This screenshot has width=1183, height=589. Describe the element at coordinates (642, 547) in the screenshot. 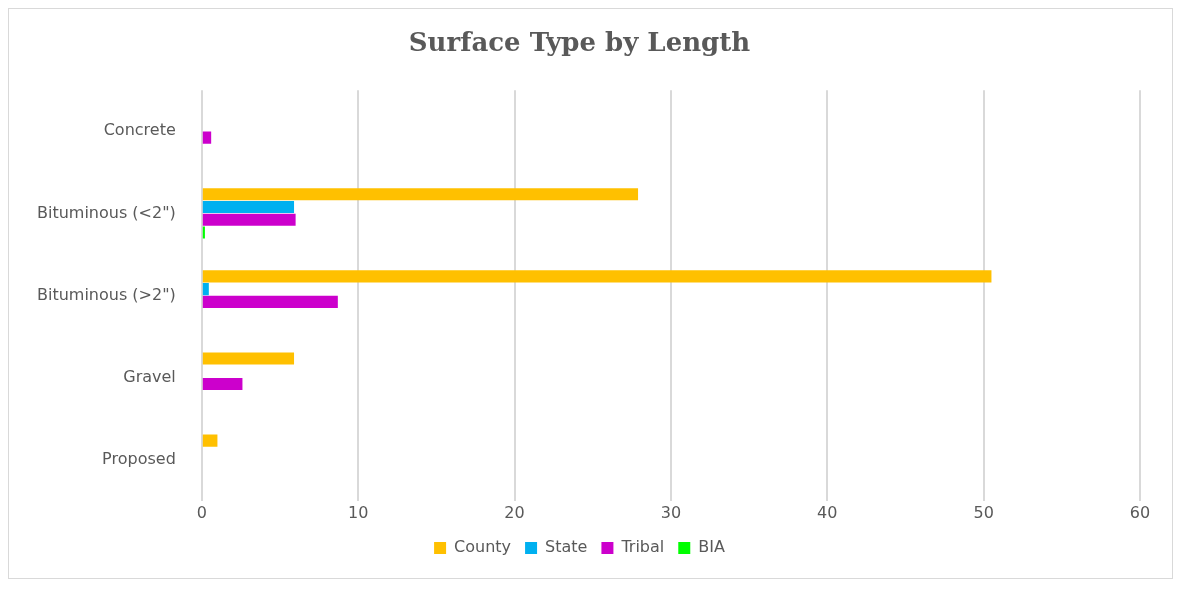

I see `legend-label: Tribal` at that location.